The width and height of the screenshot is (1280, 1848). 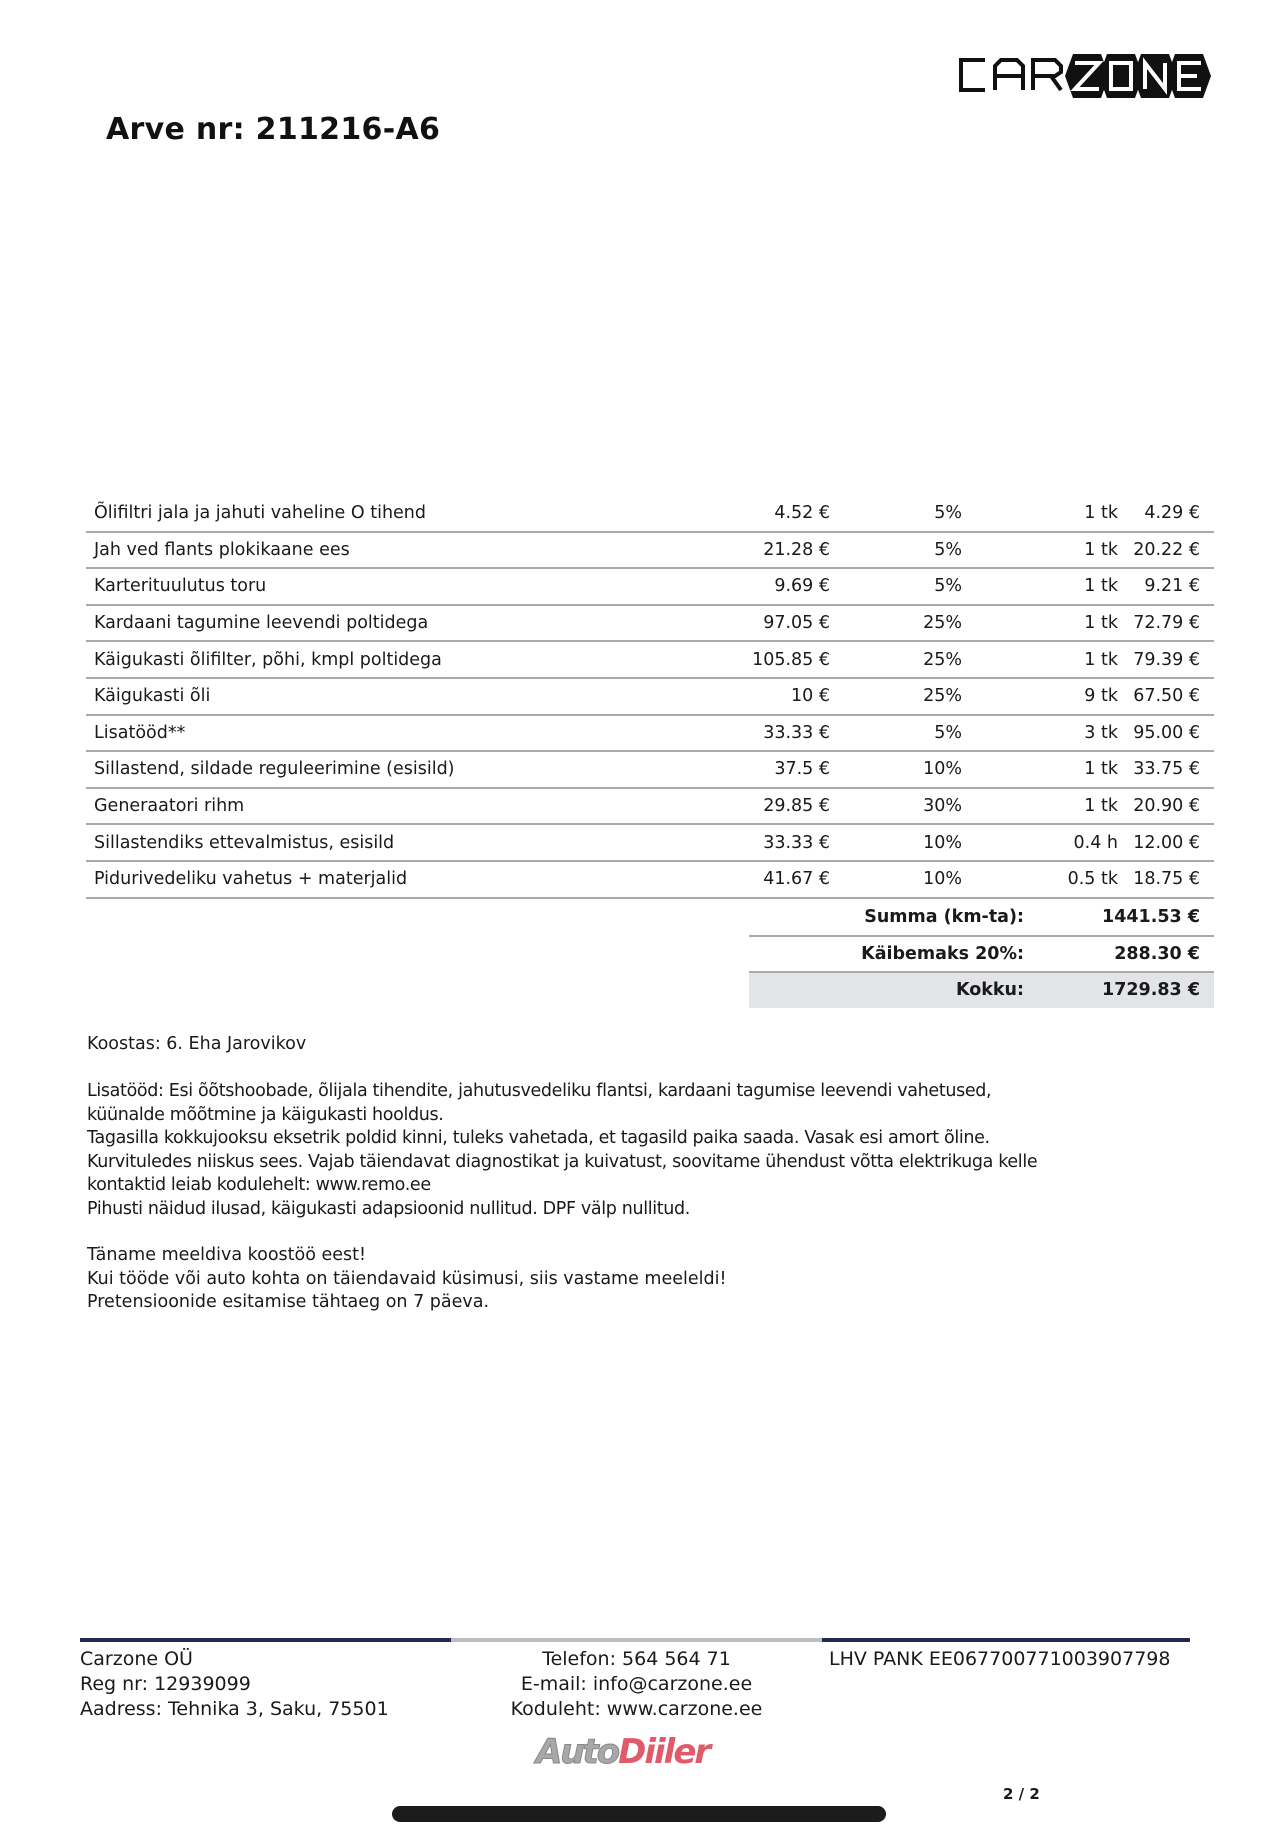 What do you see at coordinates (999, 1659) in the screenshot?
I see `footer-bank: LHV PANK EE067700771003907798` at bounding box center [999, 1659].